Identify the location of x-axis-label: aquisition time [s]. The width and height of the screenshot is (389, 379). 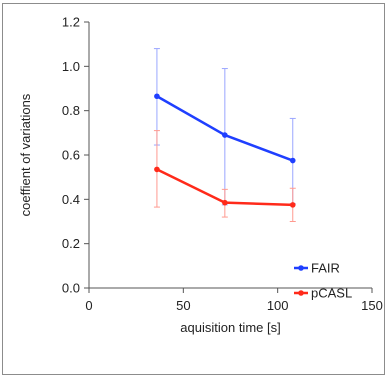
(230, 327).